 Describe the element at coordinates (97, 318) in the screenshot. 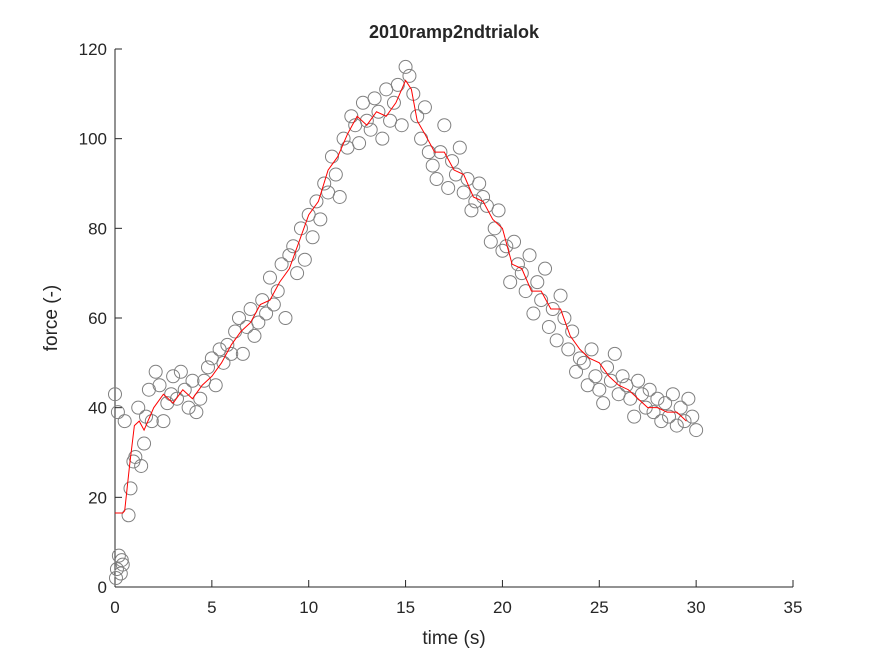

I see `y-tick-label: 60` at that location.